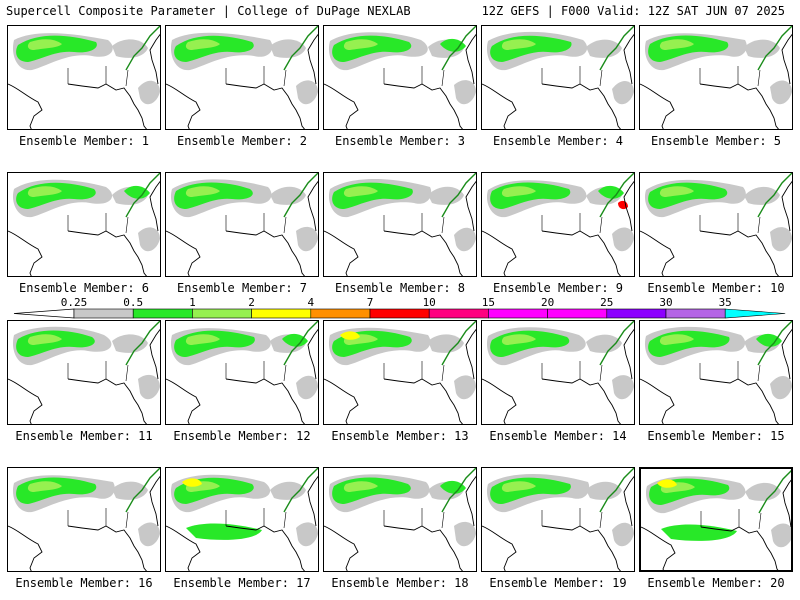 This screenshot has height=600, width=800. I want to click on ensemble-member-label: Ensemble Member: 16, so click(84, 583).